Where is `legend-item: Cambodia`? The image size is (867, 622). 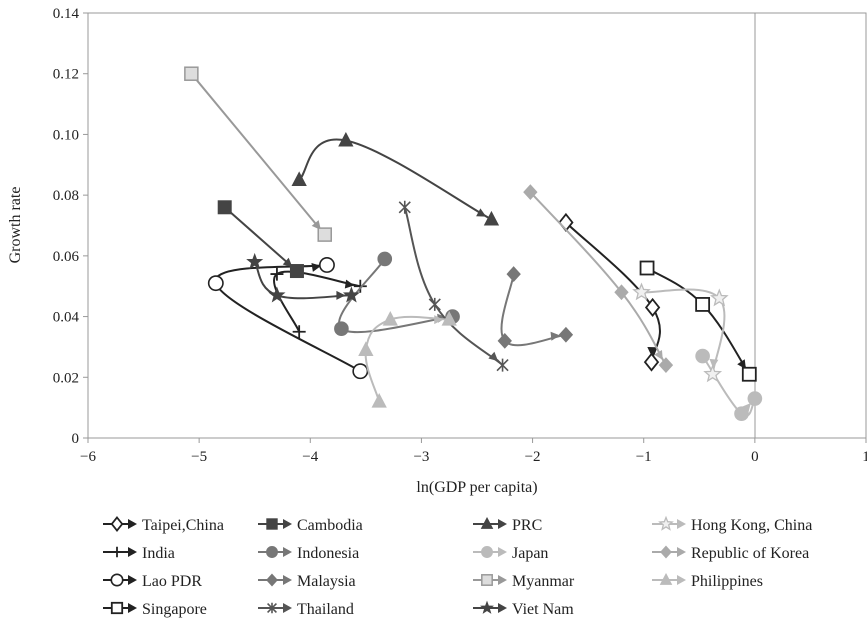
legend-item: Cambodia is located at coordinates (310, 525).